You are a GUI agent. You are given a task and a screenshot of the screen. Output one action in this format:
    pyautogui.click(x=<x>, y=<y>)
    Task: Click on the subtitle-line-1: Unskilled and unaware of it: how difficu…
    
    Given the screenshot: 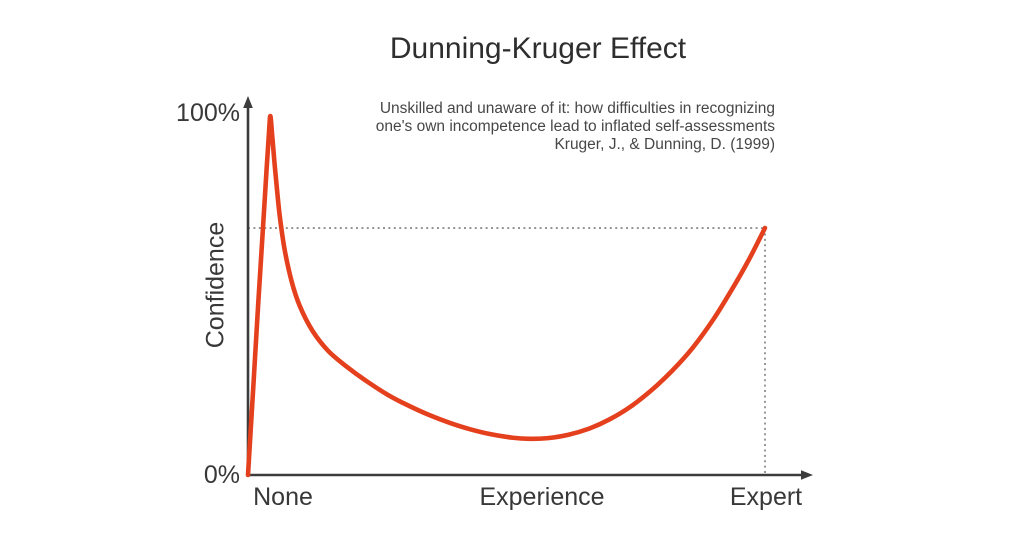 What is the action you would take?
    pyautogui.click(x=577, y=108)
    